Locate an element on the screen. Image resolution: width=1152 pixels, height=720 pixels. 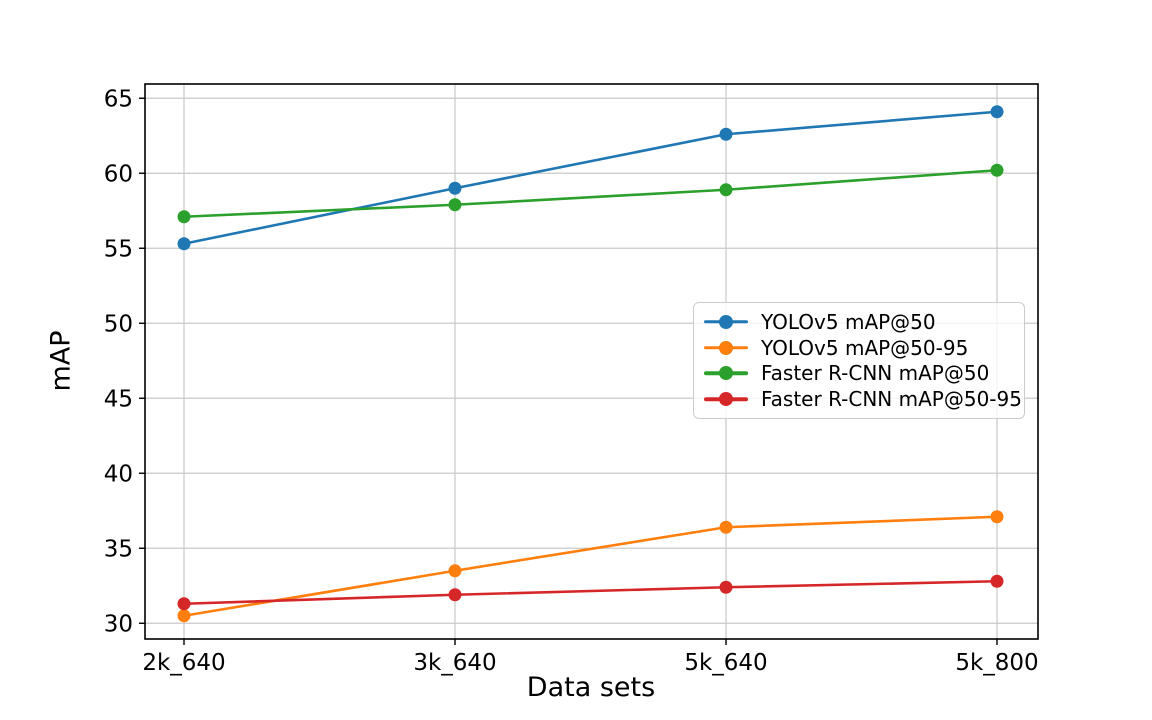
y-tick-label: 45 is located at coordinates (118, 399).